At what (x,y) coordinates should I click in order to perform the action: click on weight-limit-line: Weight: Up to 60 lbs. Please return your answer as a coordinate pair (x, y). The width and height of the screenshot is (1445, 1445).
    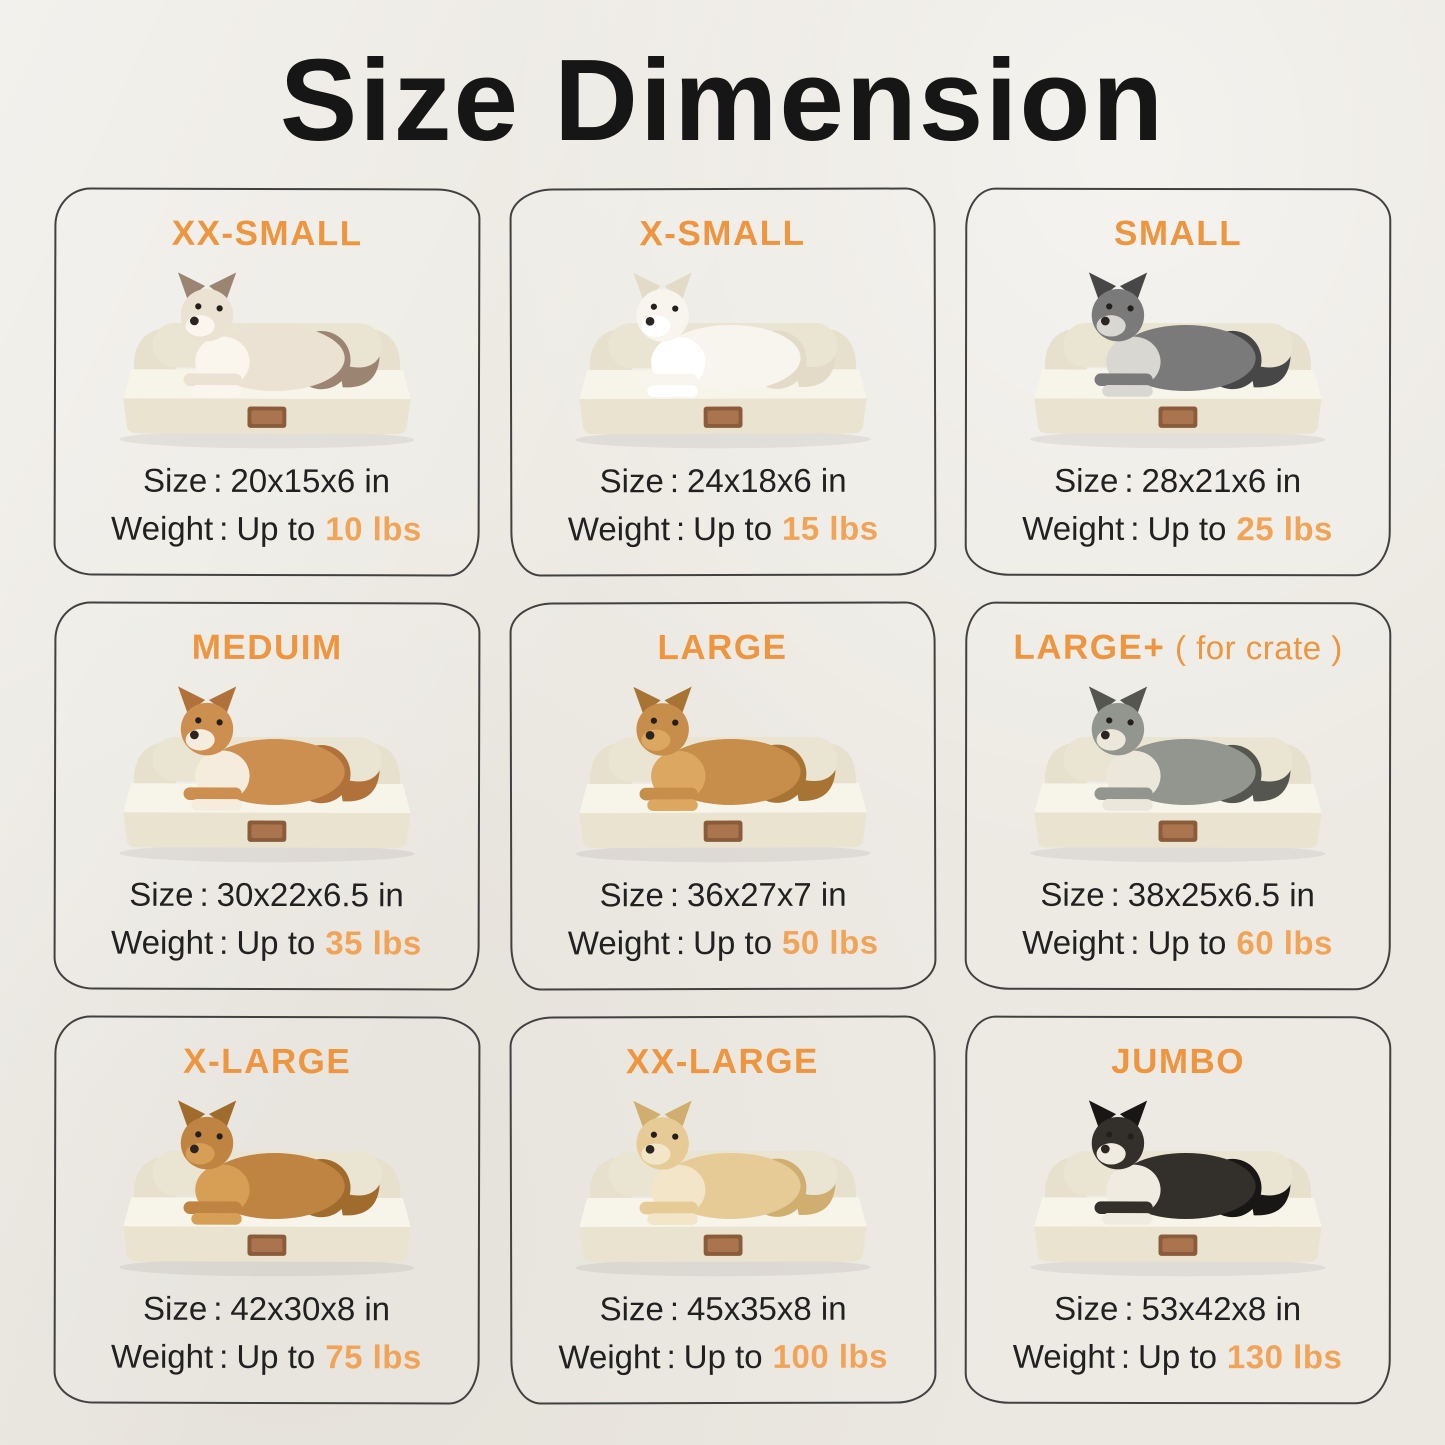
    Looking at the image, I should click on (1177, 943).